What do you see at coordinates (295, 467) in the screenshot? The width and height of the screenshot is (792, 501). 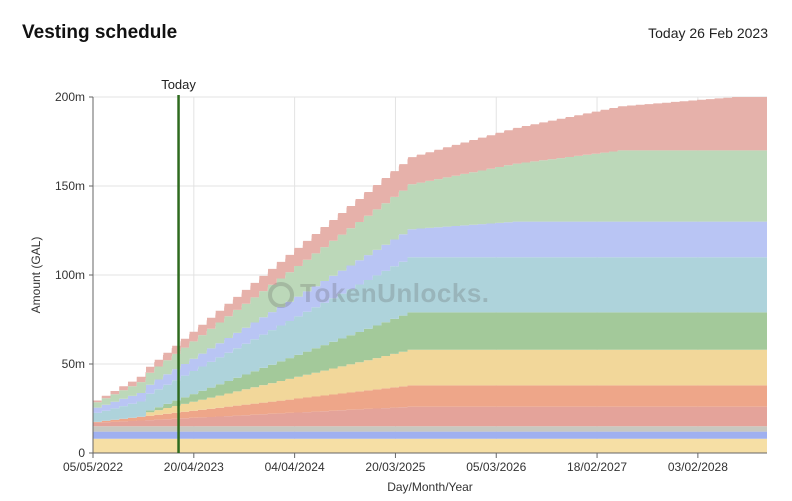 I see `x-tick-label: 04/04/2024` at bounding box center [295, 467].